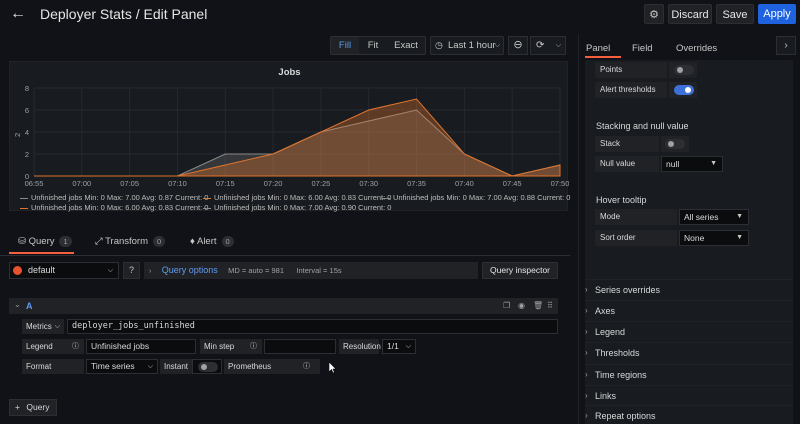 This screenshot has height=424, width=800. Describe the element at coordinates (689, 395) in the screenshot. I see `section-links: › Links` at that location.